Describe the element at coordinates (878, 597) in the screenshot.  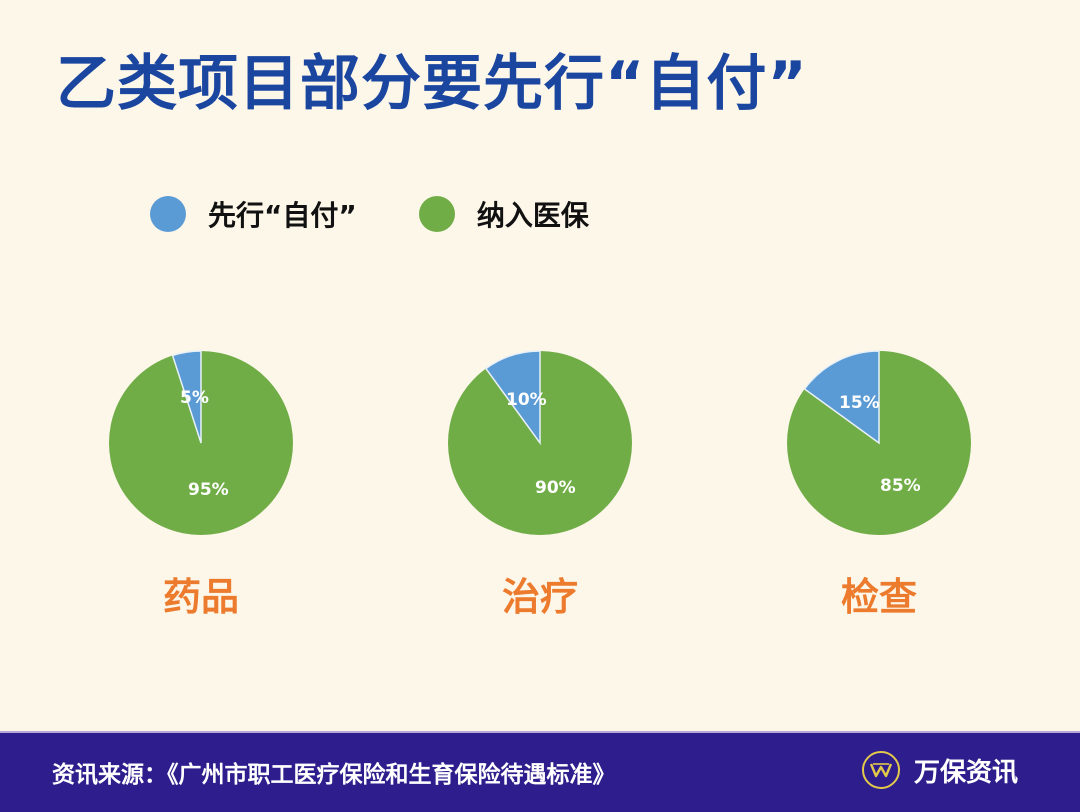
I see `category-label-examination: 检查` at that location.